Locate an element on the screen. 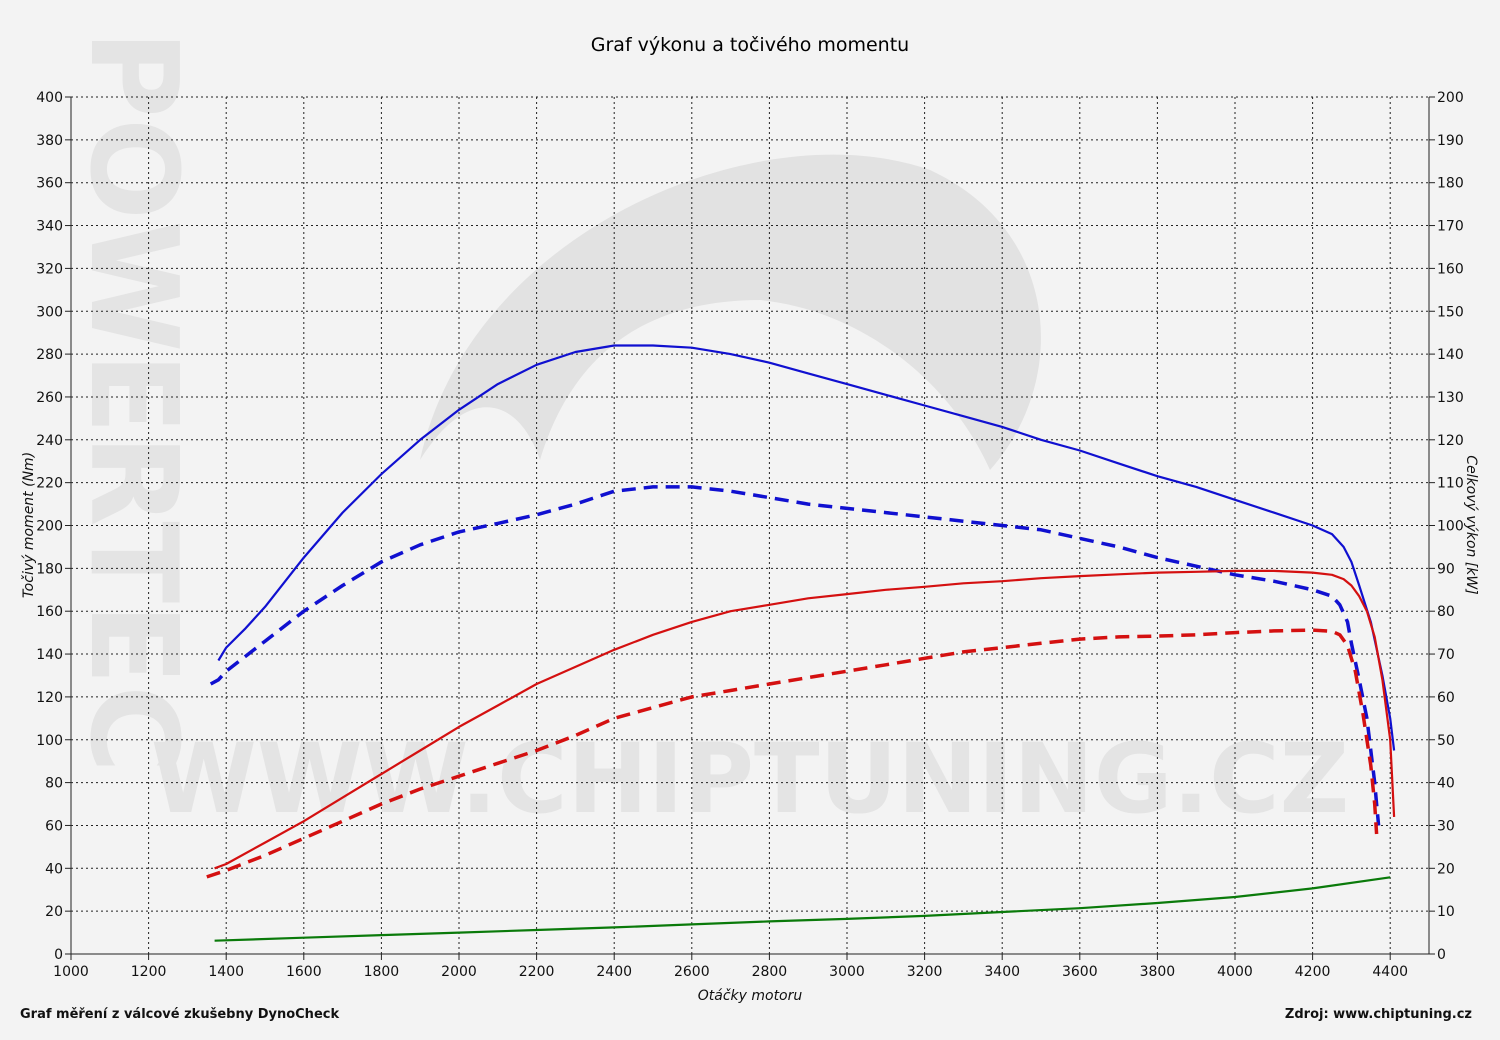  x-tick-label: 2800 is located at coordinates (770, 972).